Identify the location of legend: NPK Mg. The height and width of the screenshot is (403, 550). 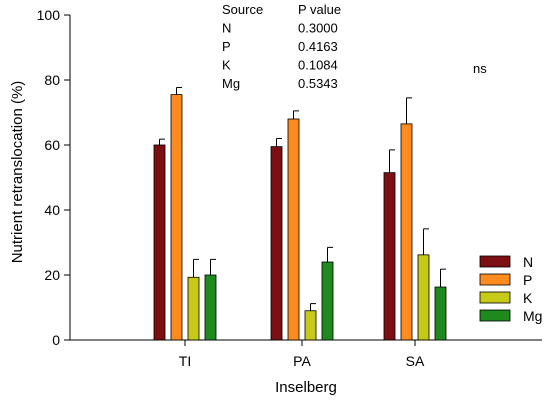
(510, 289).